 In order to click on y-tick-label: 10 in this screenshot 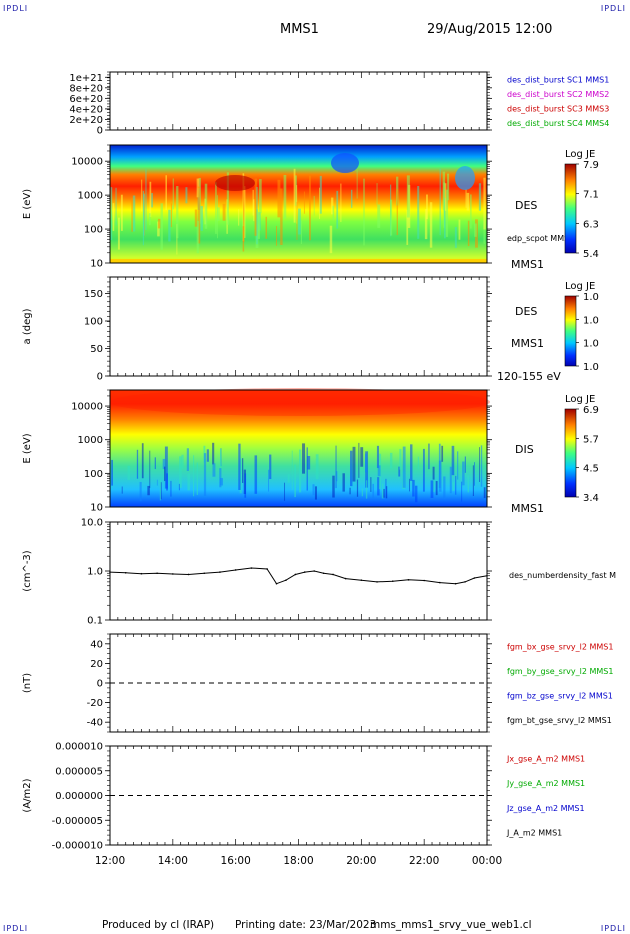, I will do `click(96, 508)`.